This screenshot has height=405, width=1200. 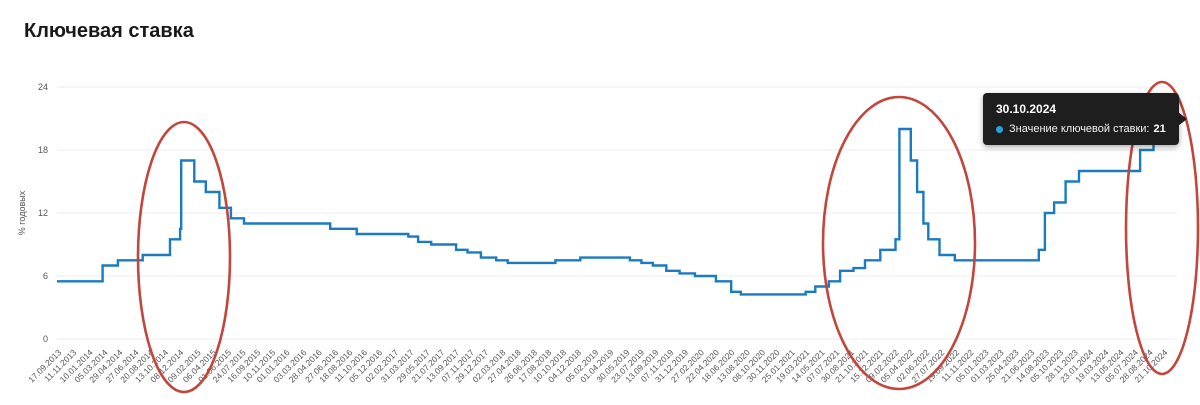 I want to click on tooltip: 30.10.2024 Значение ключевой ставки: 21, so click(x=1085, y=119).